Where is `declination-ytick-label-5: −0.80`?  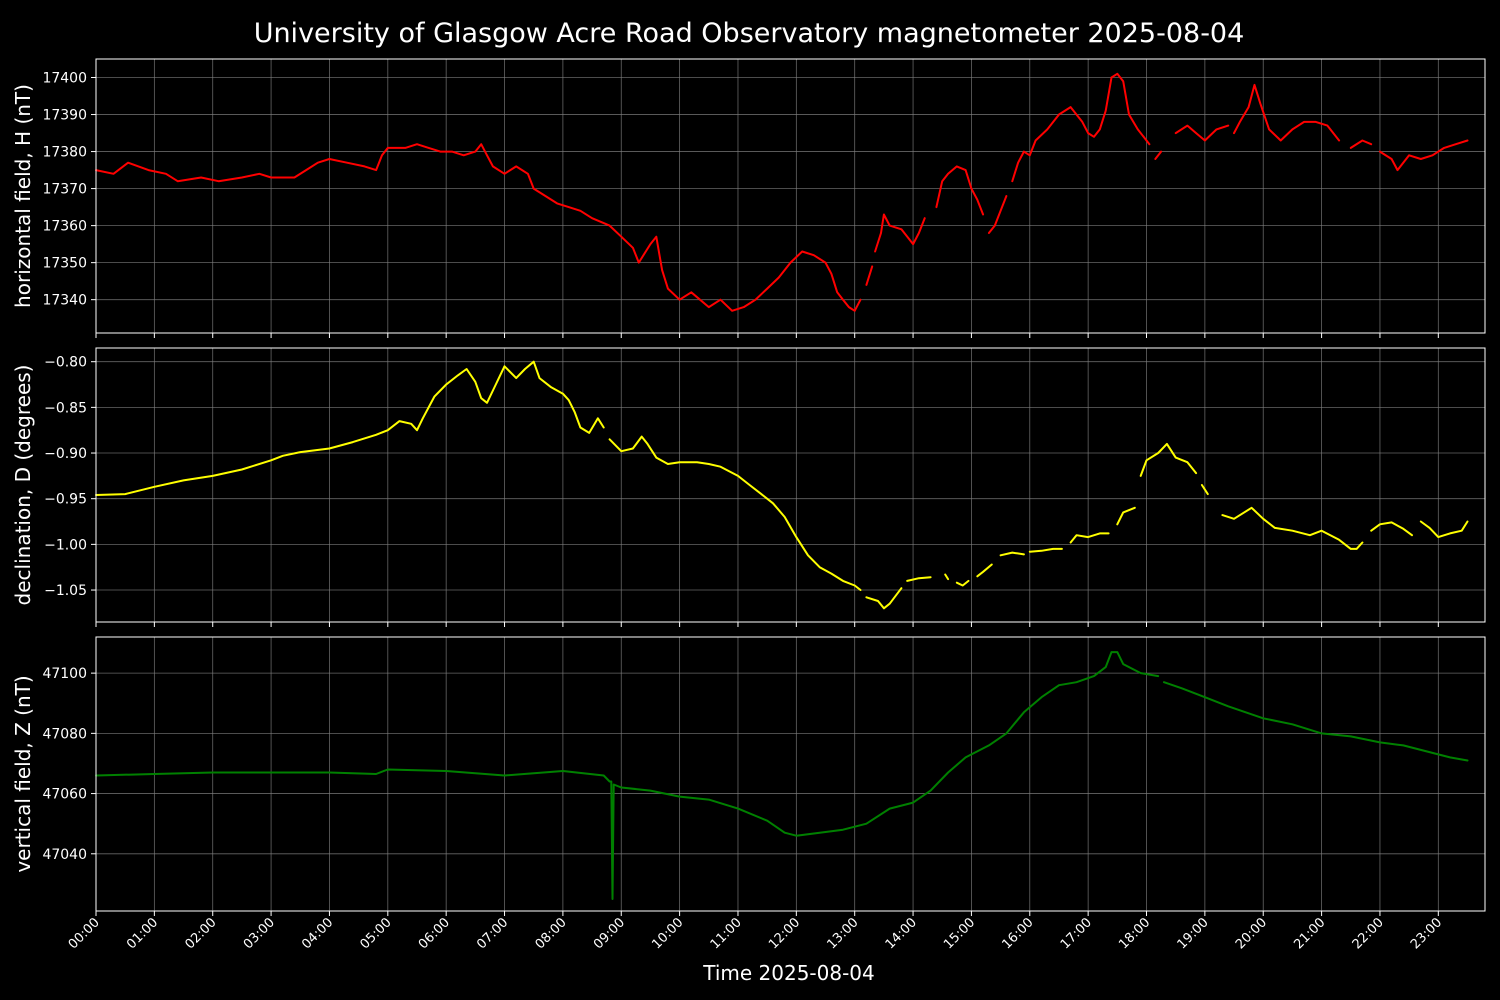
declination-ytick-label-5: −0.80 is located at coordinates (65, 363).